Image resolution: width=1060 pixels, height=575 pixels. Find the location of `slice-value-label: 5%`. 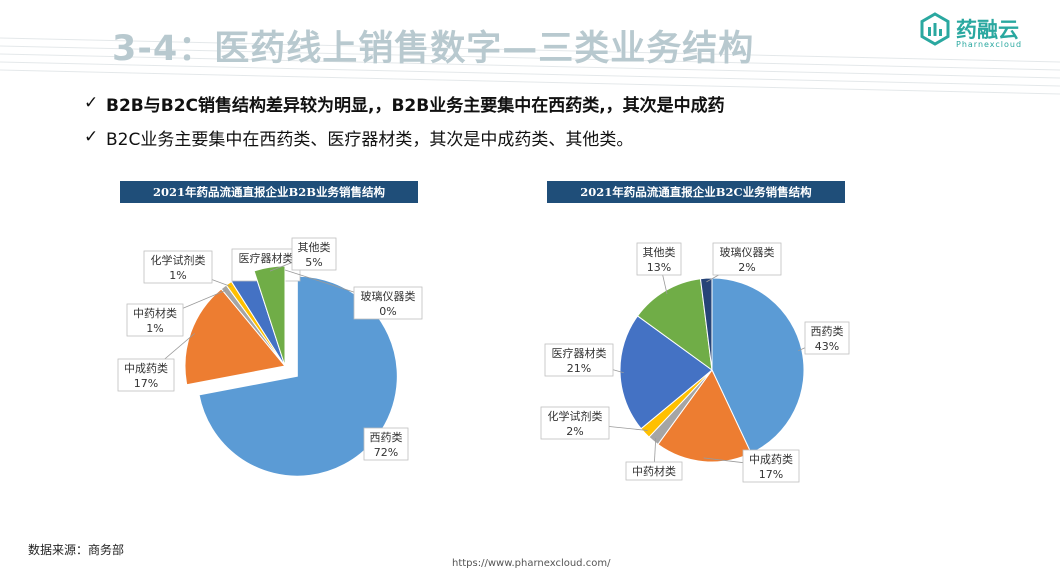

slice-value-label: 5% is located at coordinates (313, 262).